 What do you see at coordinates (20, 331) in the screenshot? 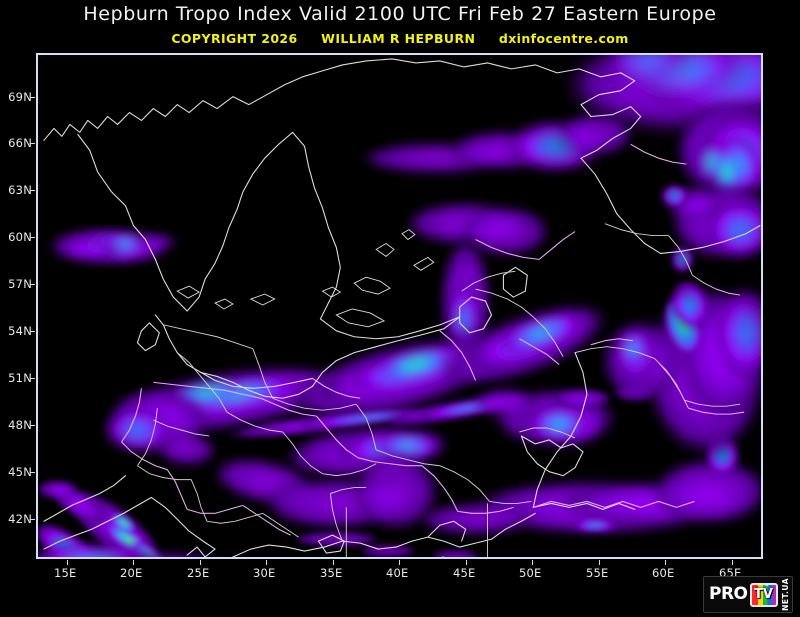
I see `y-tick-label-54n: 54N` at bounding box center [20, 331].